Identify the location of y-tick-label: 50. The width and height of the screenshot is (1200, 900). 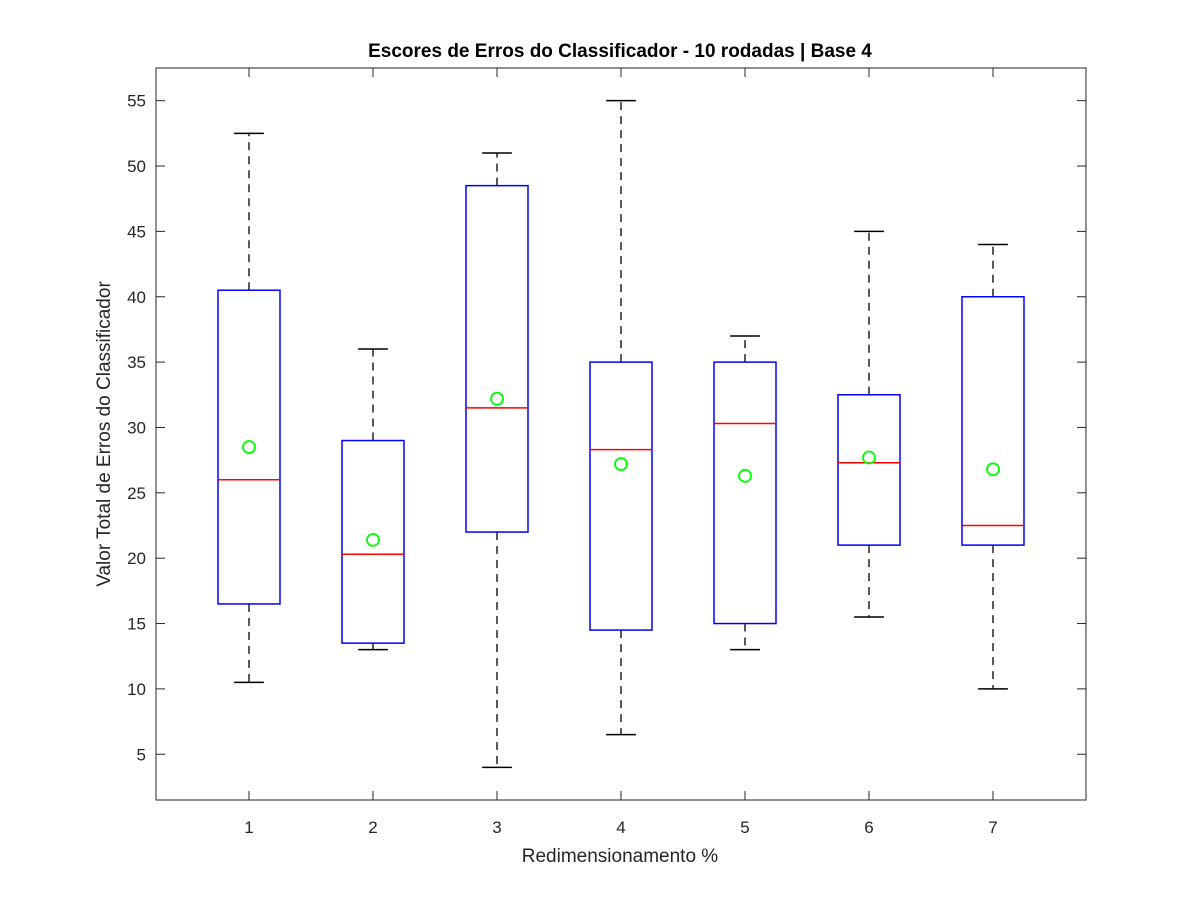
(136, 166).